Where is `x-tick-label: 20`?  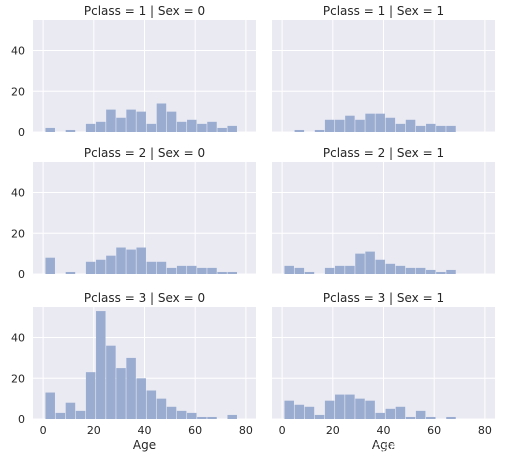 x-tick-label: 20 is located at coordinates (94, 430).